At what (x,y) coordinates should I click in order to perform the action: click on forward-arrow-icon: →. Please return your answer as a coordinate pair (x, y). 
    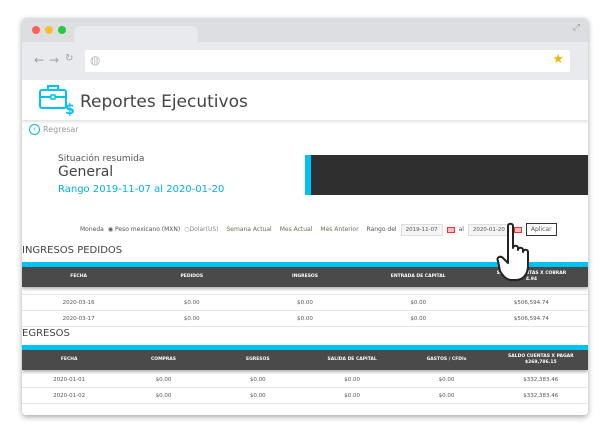
    Looking at the image, I should click on (54, 60).